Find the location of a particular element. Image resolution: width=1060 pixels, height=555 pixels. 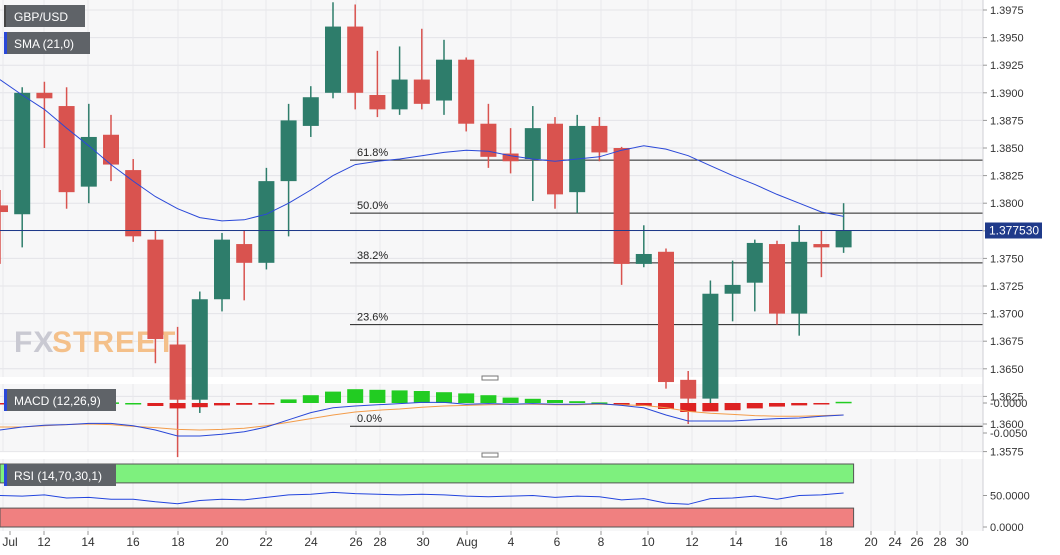

last-price-value: 1.377530 is located at coordinates (1014, 231).